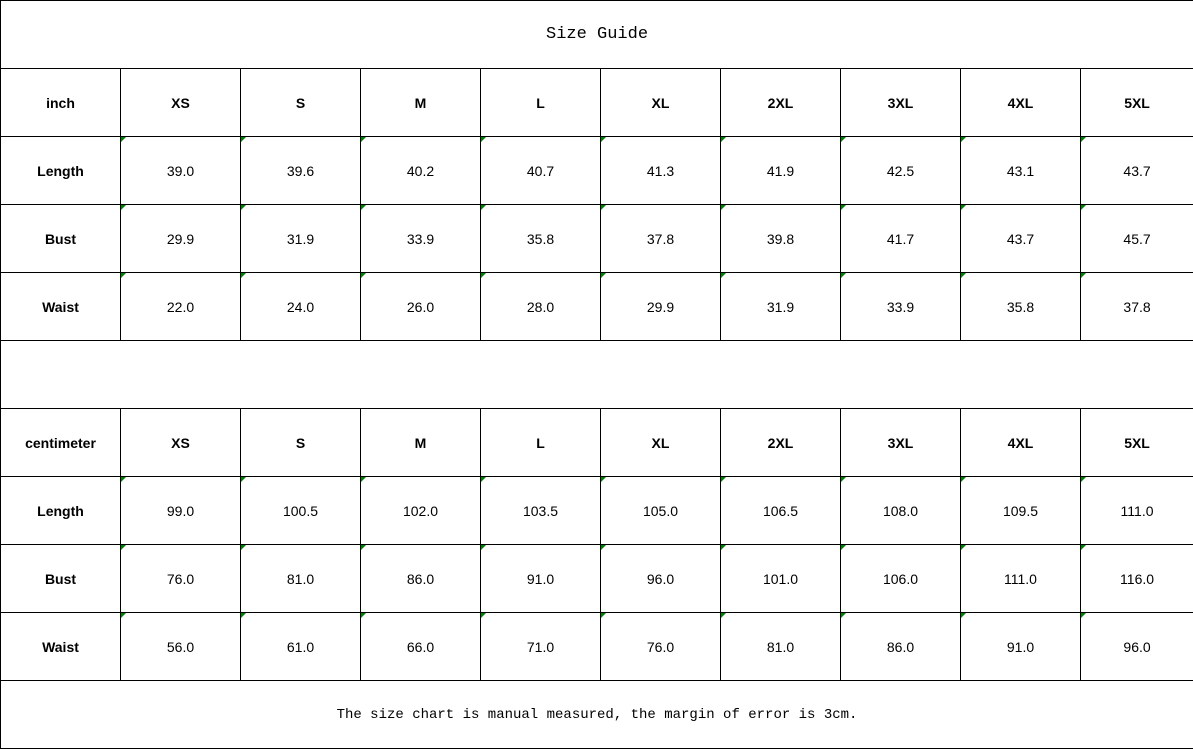 This screenshot has width=1193, height=749. What do you see at coordinates (180, 306) in the screenshot?
I see `measurement-value: 22.0` at bounding box center [180, 306].